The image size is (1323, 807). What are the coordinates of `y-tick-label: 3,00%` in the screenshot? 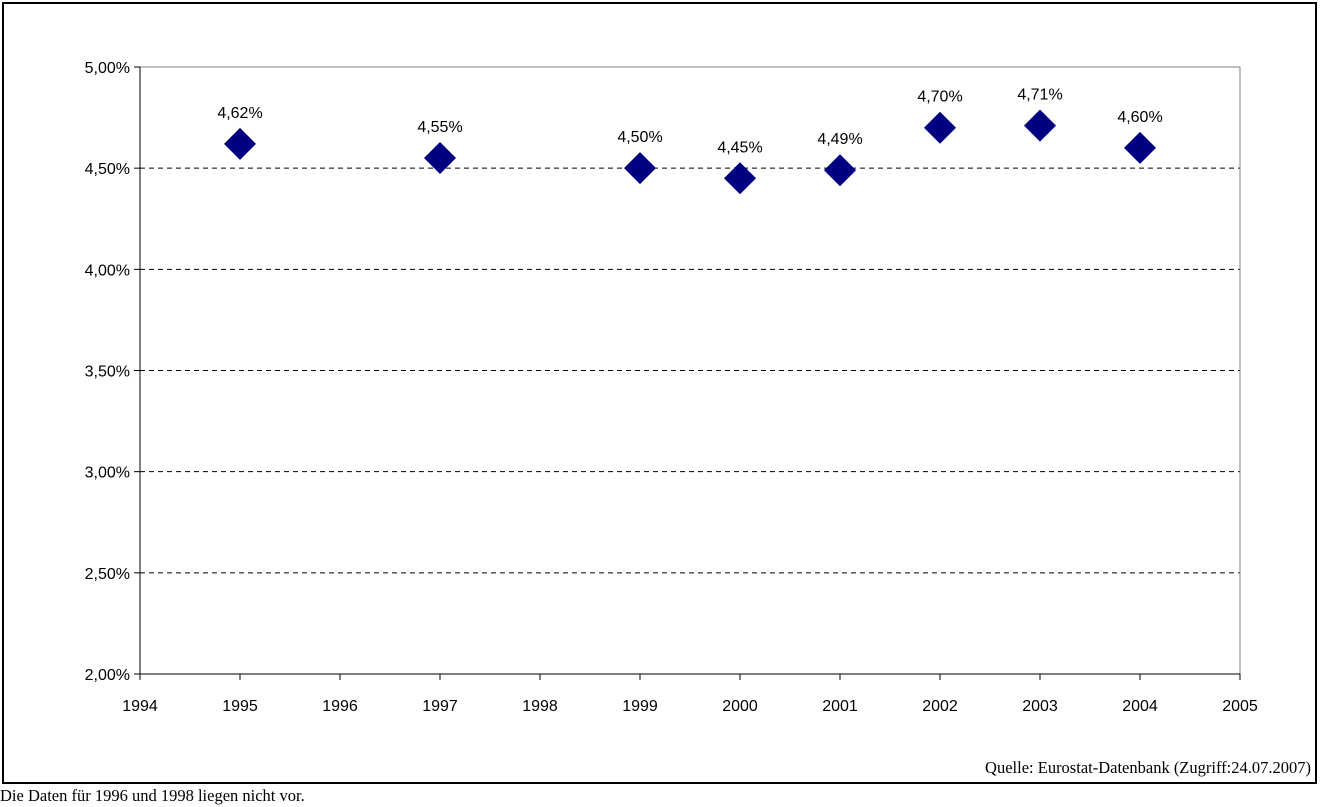 It's located at (107, 473).